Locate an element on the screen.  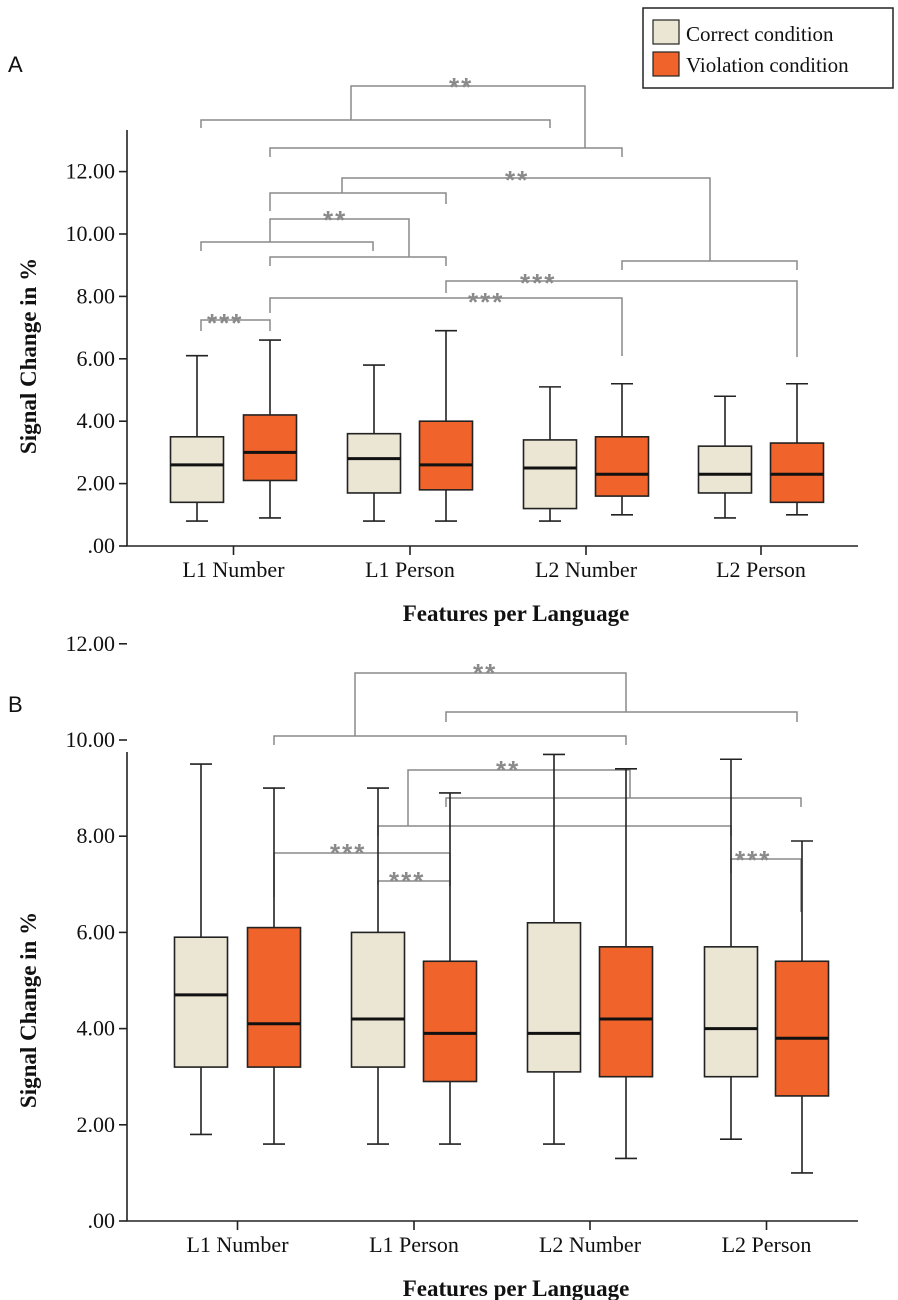
significance-stars-b: ** ** *** *** *** is located at coordinates (550, 777).